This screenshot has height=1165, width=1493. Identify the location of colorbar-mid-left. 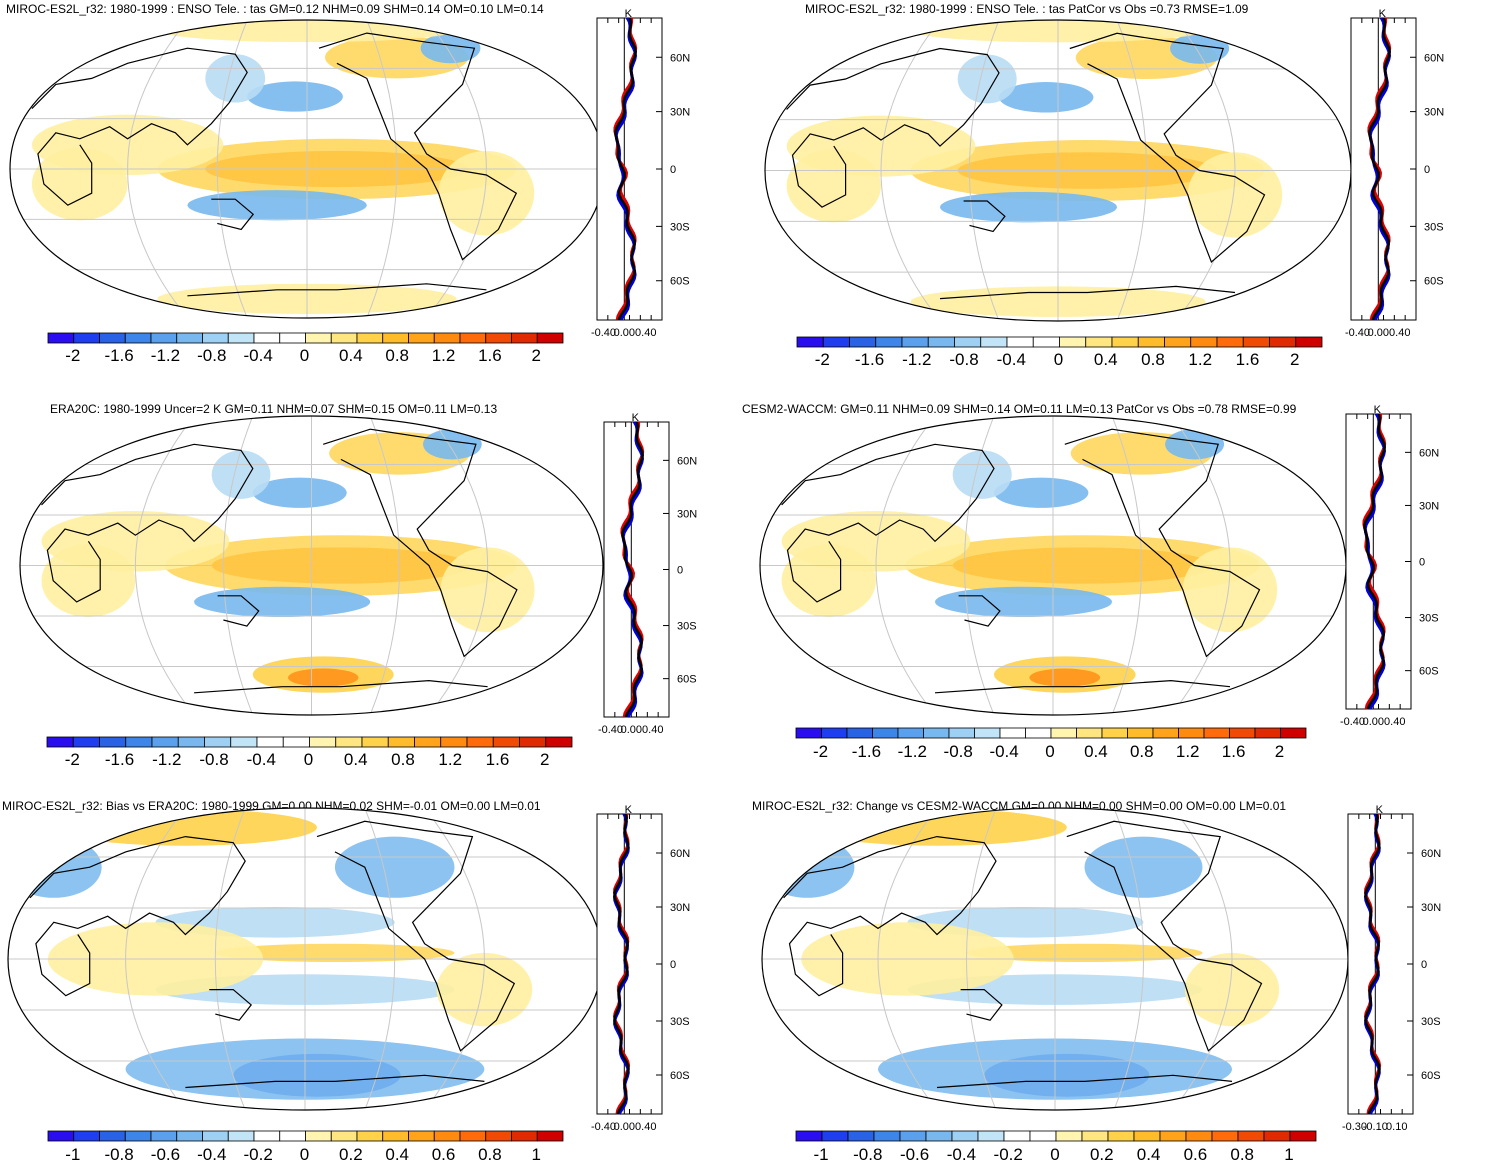
(309, 742).